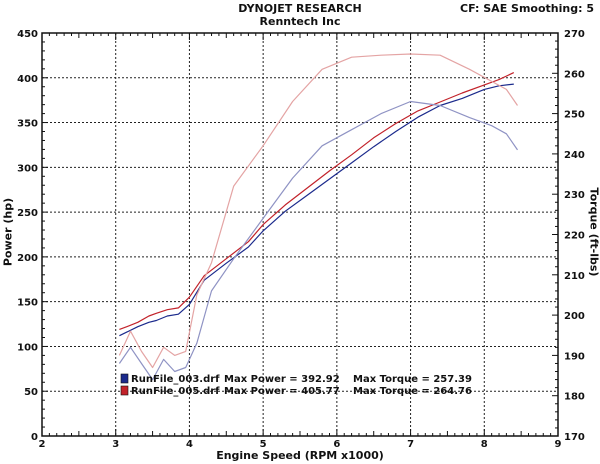  Describe the element at coordinates (300, 455) in the screenshot. I see `x-axis-title: Engine Speed (RPM x1000)` at that location.